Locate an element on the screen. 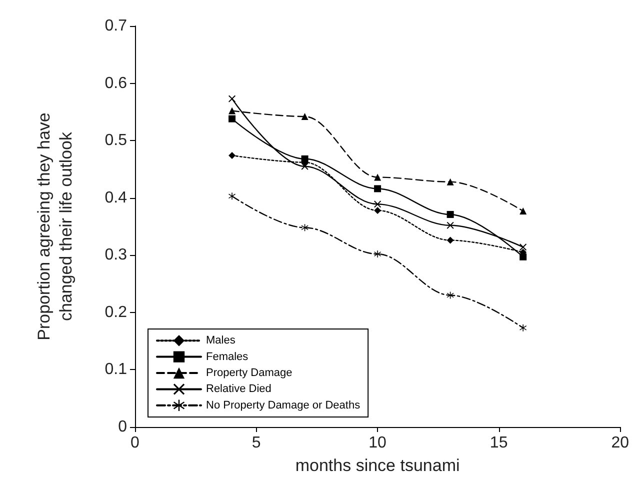  y-tick-label: 0.1 is located at coordinates (116, 369).